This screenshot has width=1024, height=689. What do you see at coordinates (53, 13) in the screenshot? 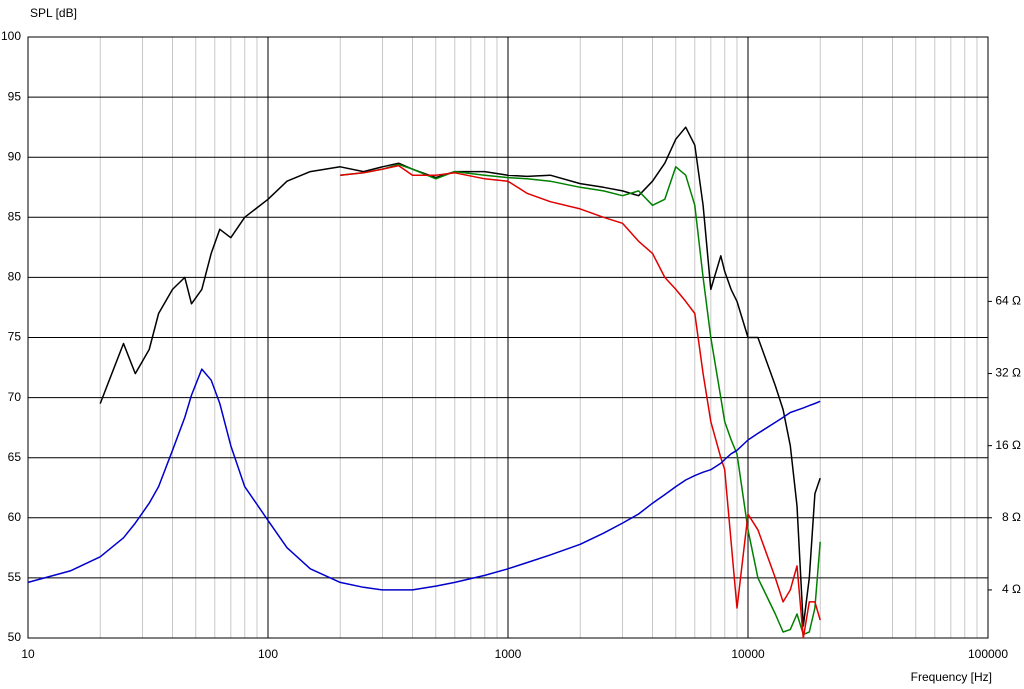
I see `y-axis-label: SPL [dB]` at bounding box center [53, 13].